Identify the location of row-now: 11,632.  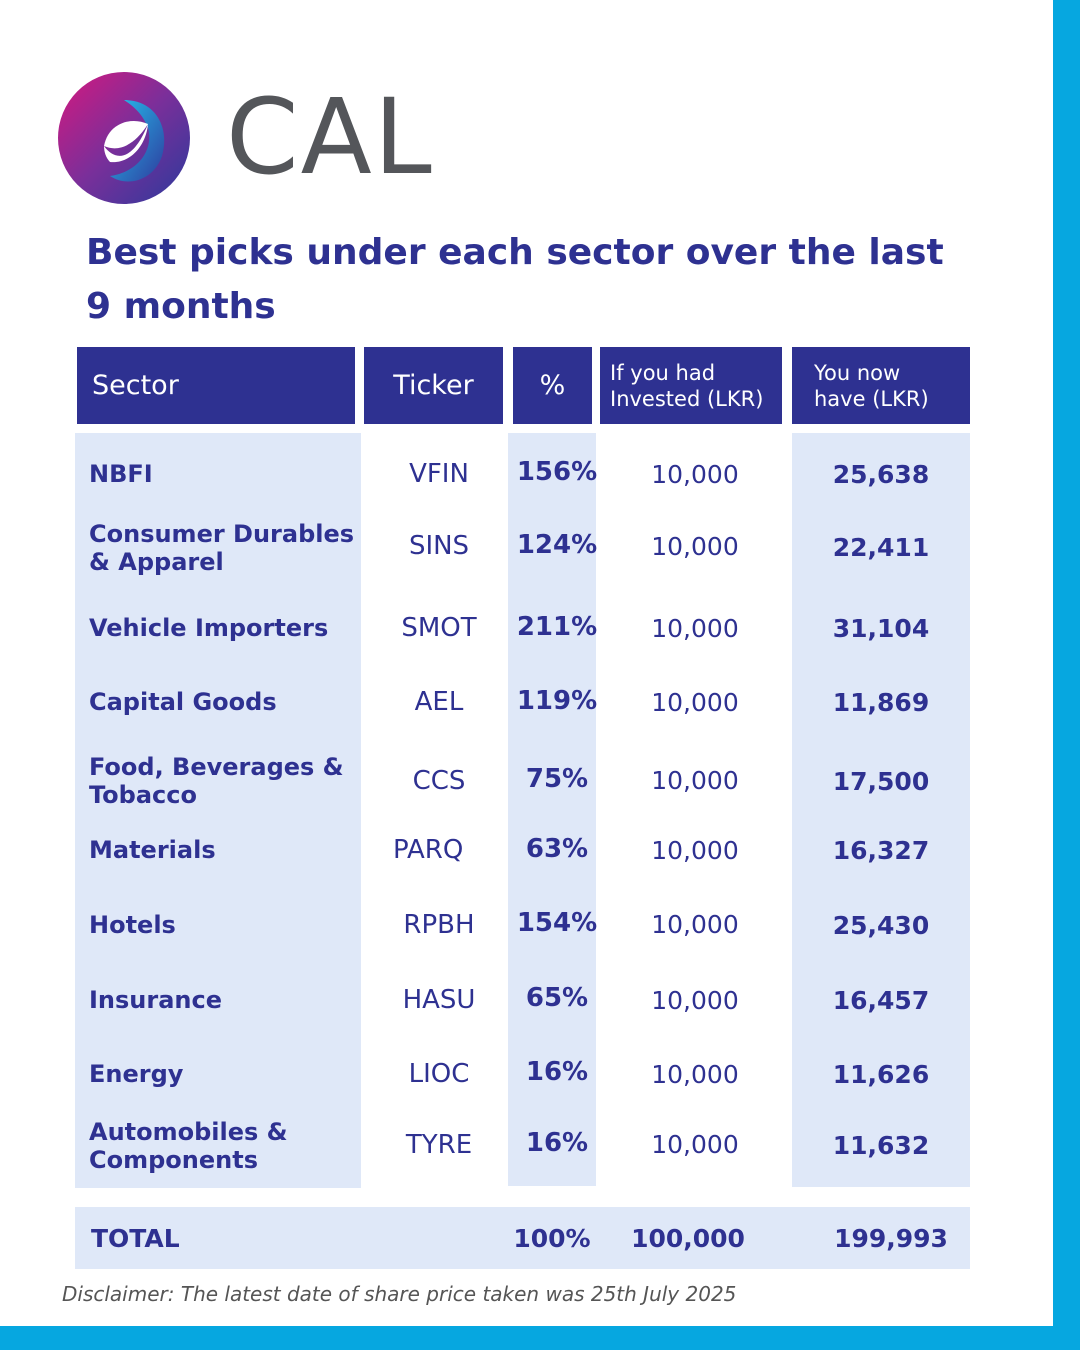
(881, 1145).